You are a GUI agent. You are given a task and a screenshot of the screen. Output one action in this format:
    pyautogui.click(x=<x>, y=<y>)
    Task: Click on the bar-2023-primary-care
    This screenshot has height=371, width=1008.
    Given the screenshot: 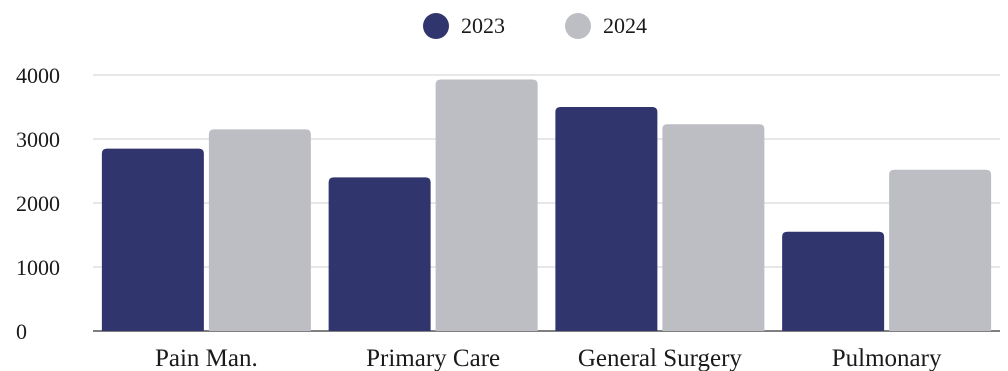 What is the action you would take?
    pyautogui.click(x=379, y=254)
    